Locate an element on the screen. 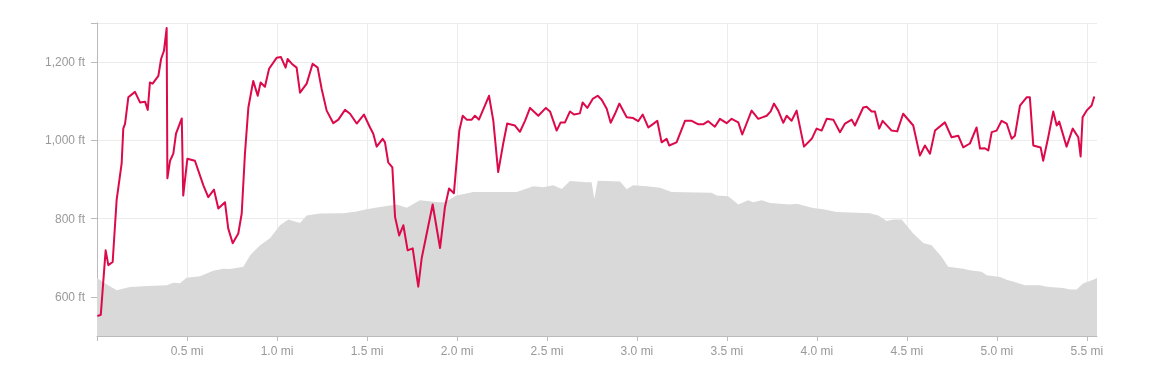 This screenshot has width=1150, height=379. x-tick-label: 2.0 mi is located at coordinates (457, 351).